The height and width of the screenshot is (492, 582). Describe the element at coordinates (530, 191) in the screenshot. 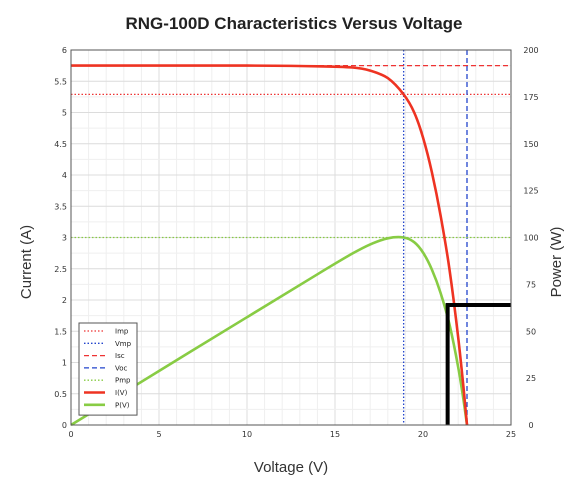

I see `y-right-tick-label: 125` at that location.